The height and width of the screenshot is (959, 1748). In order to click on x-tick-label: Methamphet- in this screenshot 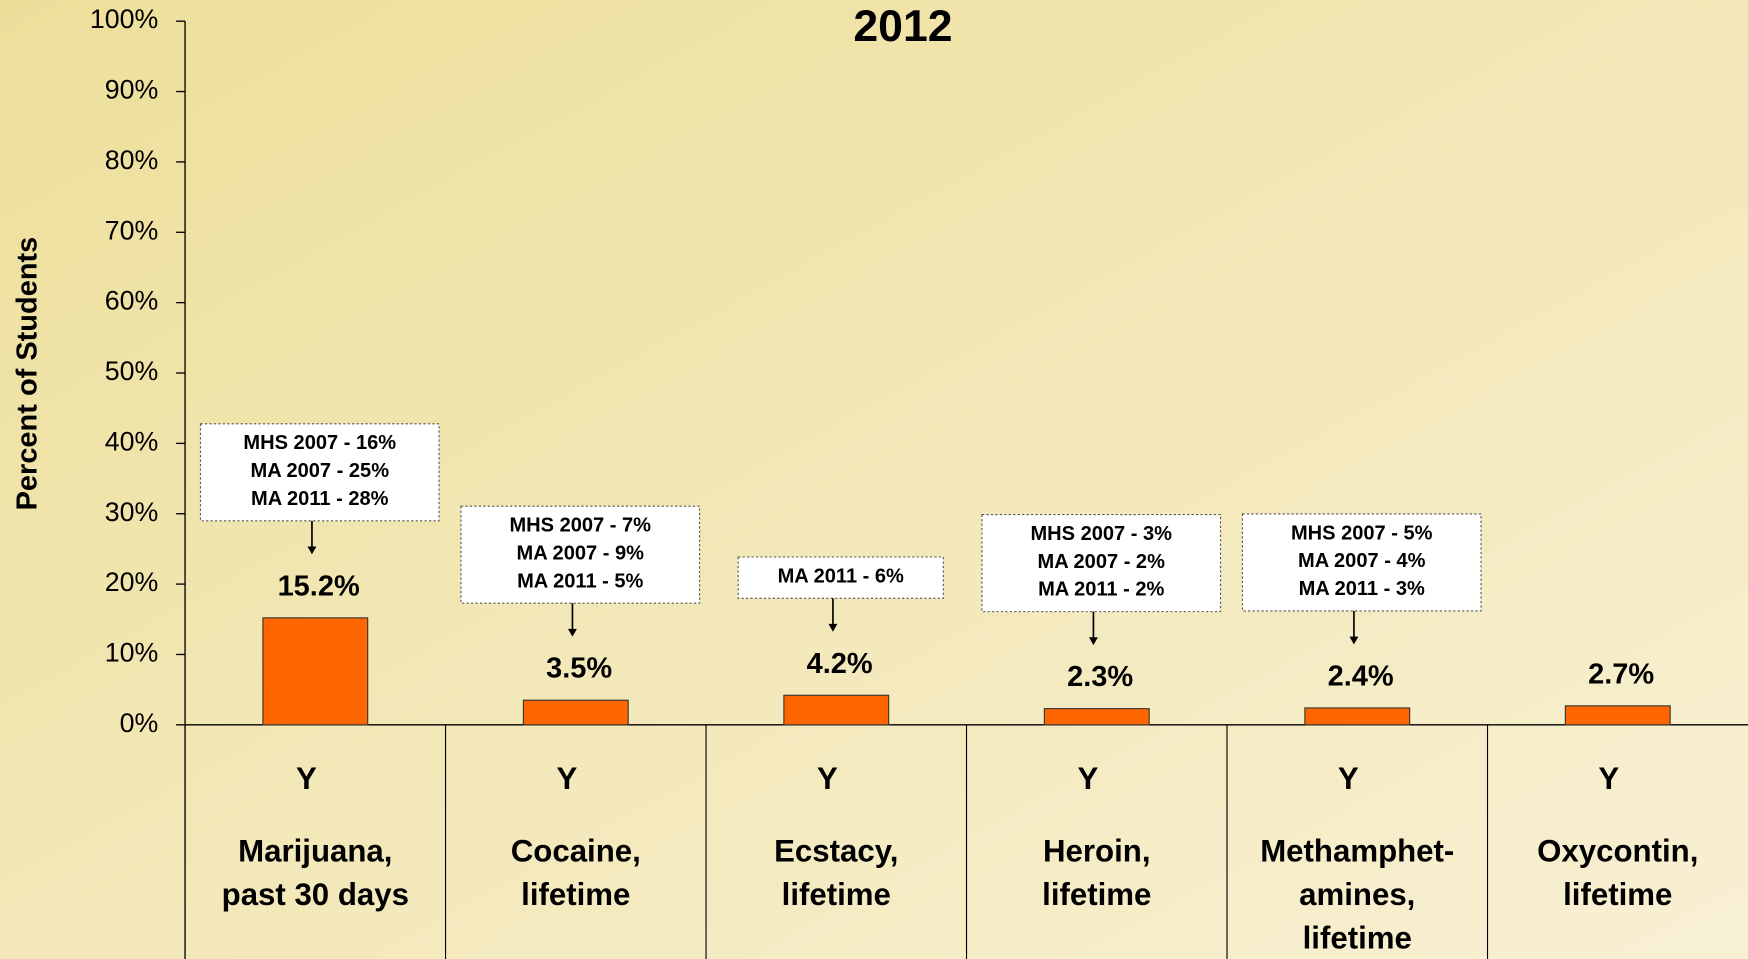, I will do `click(1357, 850)`.